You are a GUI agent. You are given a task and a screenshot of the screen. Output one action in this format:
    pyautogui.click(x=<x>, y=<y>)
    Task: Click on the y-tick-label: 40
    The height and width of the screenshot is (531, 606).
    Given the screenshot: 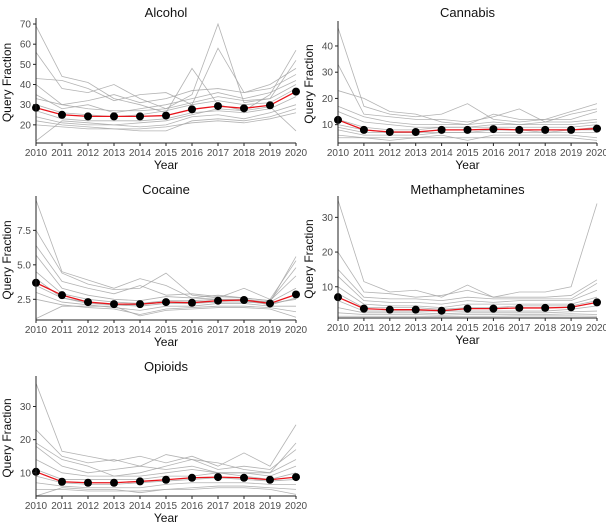 What is the action you would take?
    pyautogui.click(x=328, y=46)
    